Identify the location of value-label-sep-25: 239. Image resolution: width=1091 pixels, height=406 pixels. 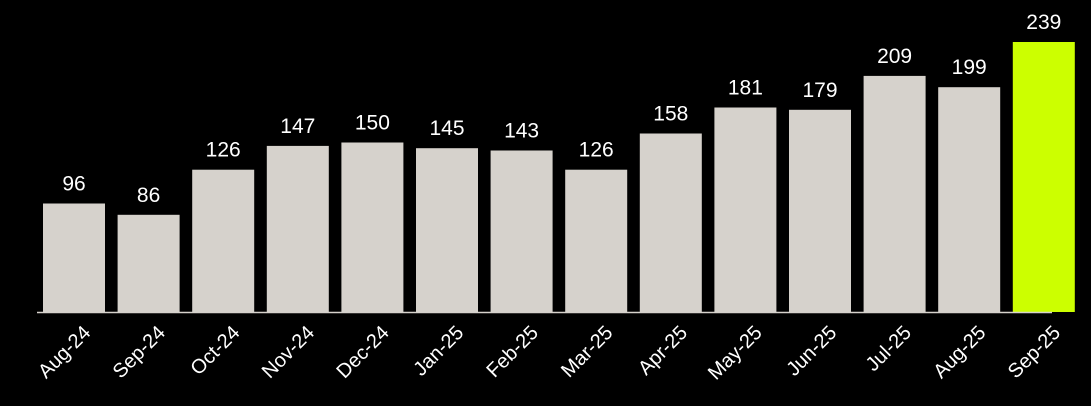
(1043, 22).